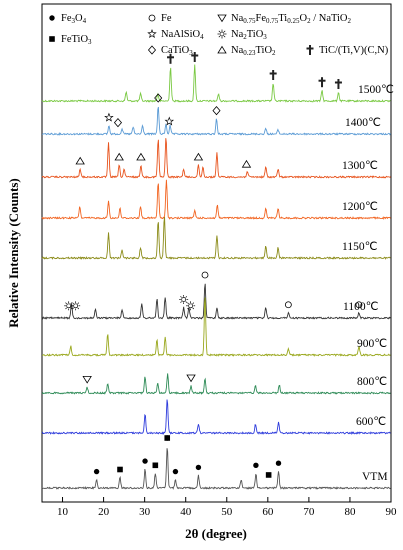 The height and width of the screenshot is (550, 403). What do you see at coordinates (145, 512) in the screenshot?
I see `x-tick-label: 30` at bounding box center [145, 512].